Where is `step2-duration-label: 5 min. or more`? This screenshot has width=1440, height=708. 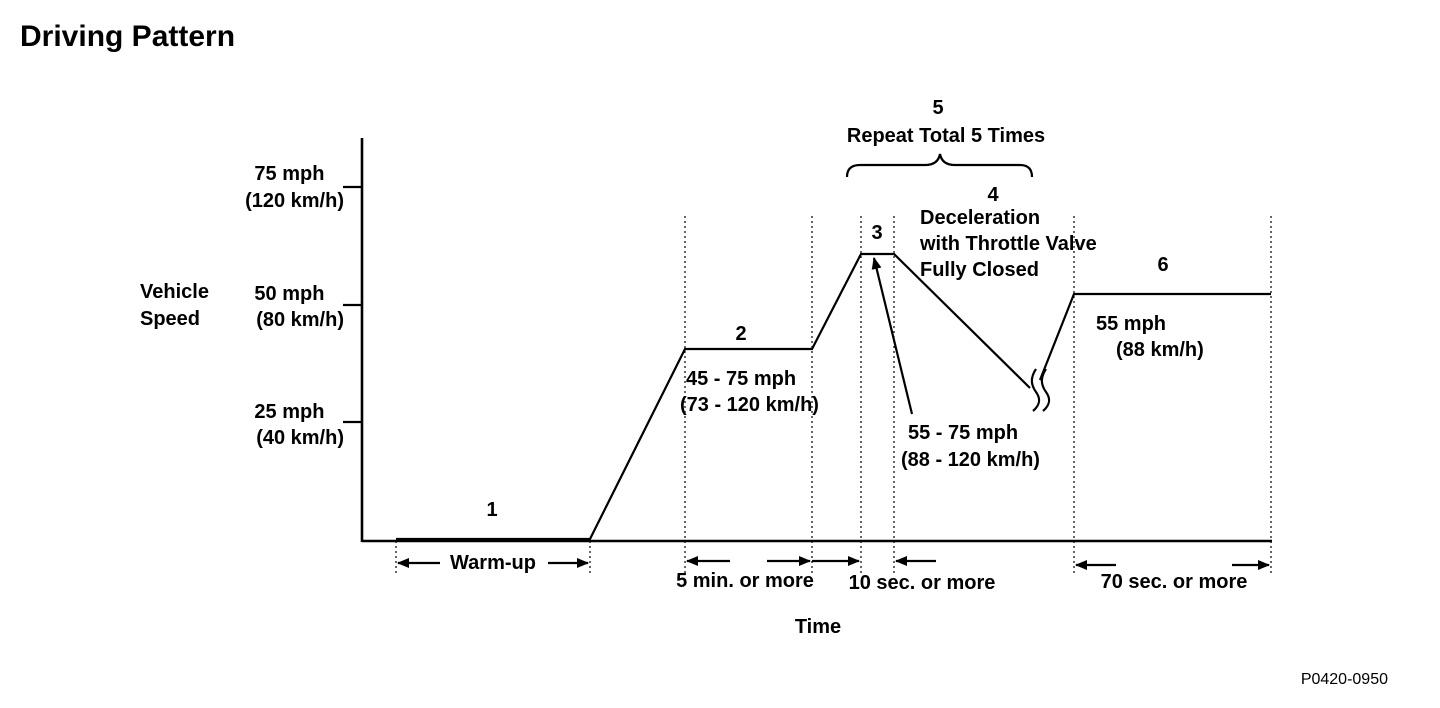
step2-duration-label: 5 min. or more is located at coordinates (745, 581).